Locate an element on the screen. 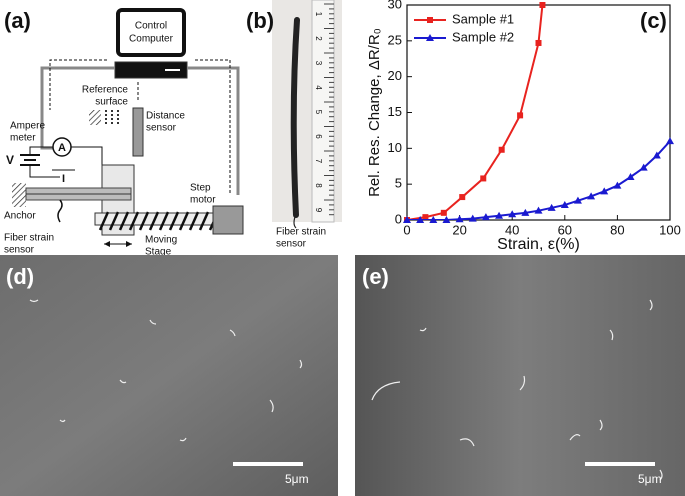 The width and height of the screenshot is (685, 496). ruler-number: 6 is located at coordinates (318, 136).